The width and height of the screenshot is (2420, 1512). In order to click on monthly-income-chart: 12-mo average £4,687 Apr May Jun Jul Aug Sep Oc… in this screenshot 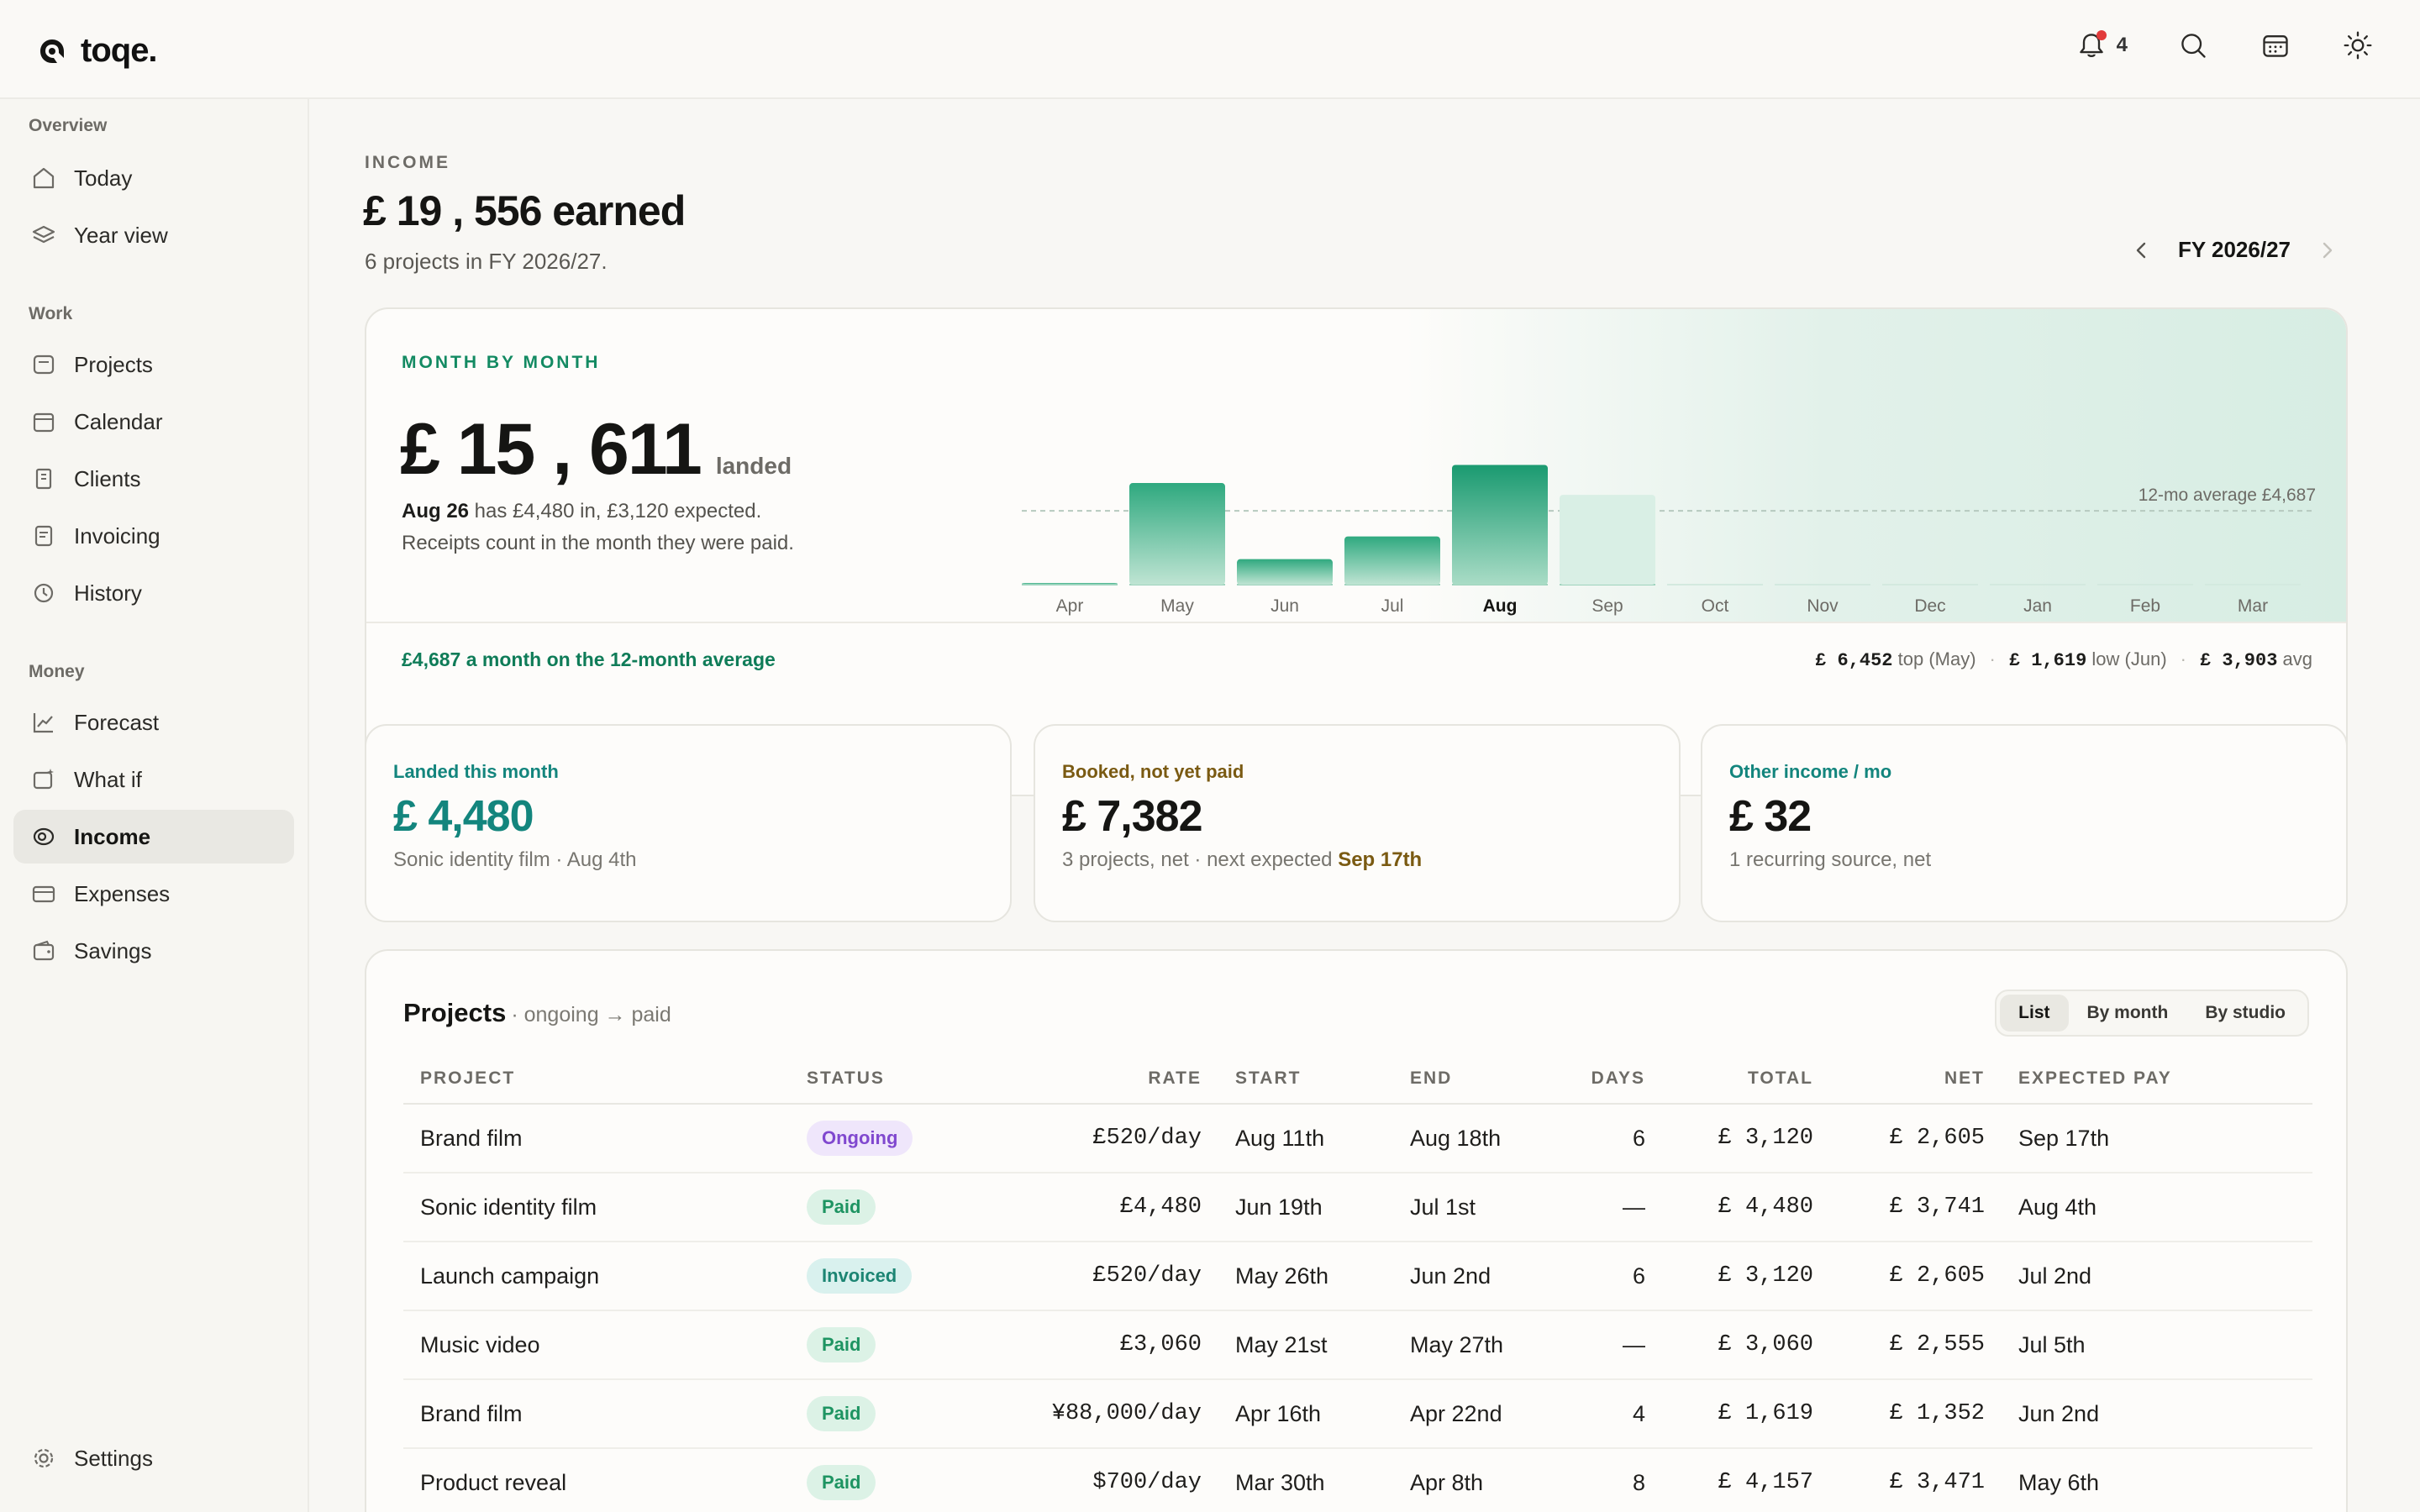, I will do `click(1669, 540)`.